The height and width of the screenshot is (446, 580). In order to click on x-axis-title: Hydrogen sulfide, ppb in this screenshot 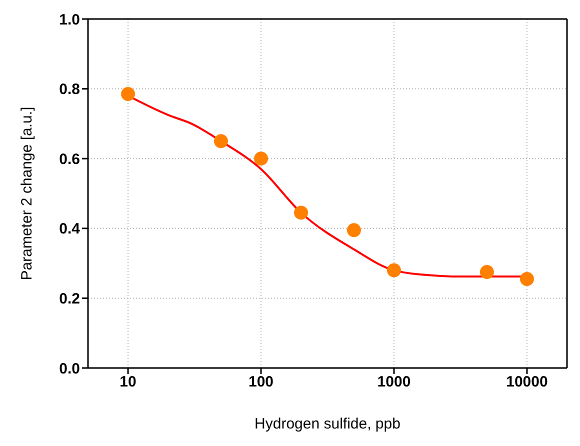, I will do `click(327, 424)`.